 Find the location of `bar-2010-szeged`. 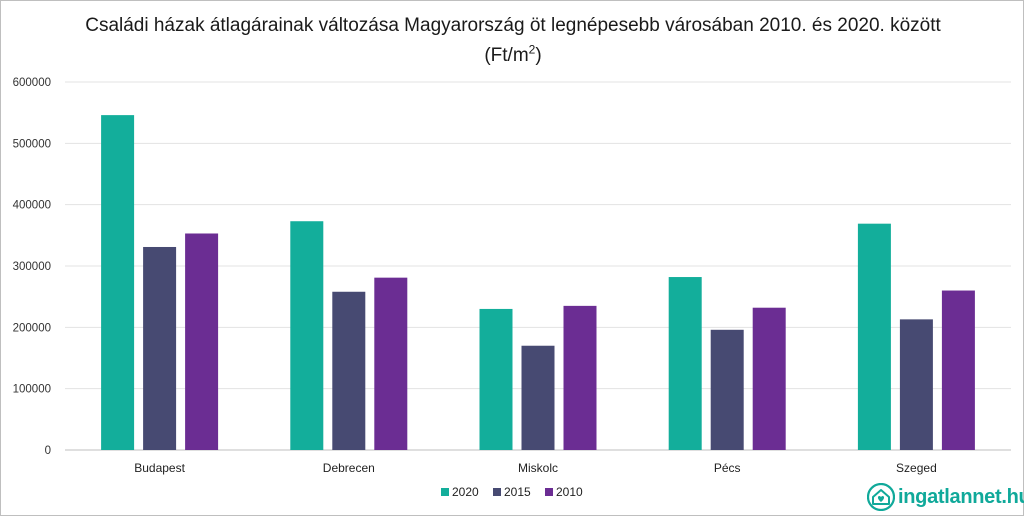

bar-2010-szeged is located at coordinates (958, 370).